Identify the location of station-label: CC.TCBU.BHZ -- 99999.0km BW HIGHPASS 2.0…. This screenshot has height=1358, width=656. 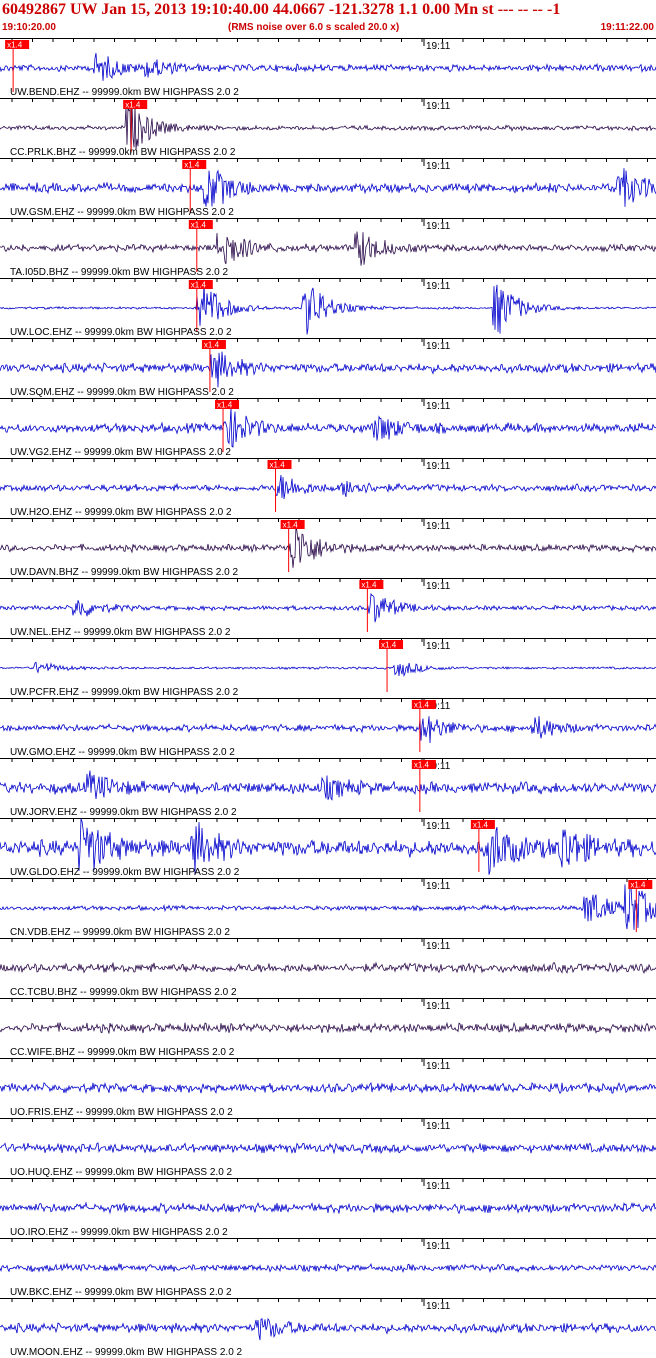
(123, 992).